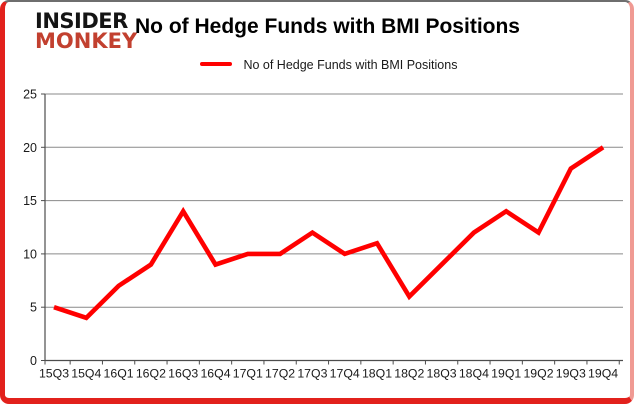 This screenshot has width=634, height=404. What do you see at coordinates (86, 41) in the screenshot?
I see `logo-monkey-text: MONKEY` at bounding box center [86, 41].